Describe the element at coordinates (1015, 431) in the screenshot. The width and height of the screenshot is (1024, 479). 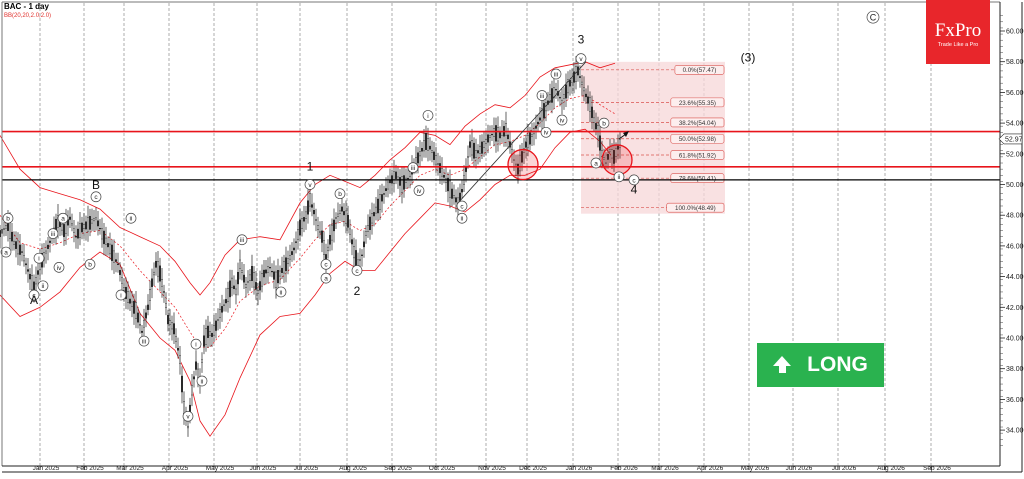
I see `svg-text: 34.00` at that location.